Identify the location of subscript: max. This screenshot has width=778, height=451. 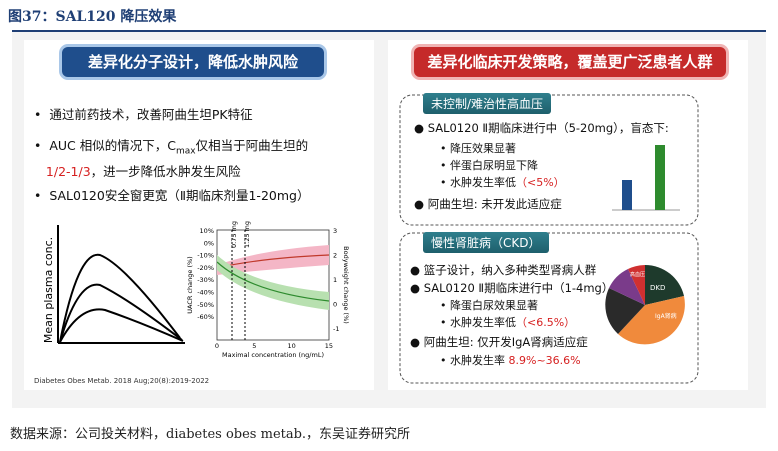
(185, 151).